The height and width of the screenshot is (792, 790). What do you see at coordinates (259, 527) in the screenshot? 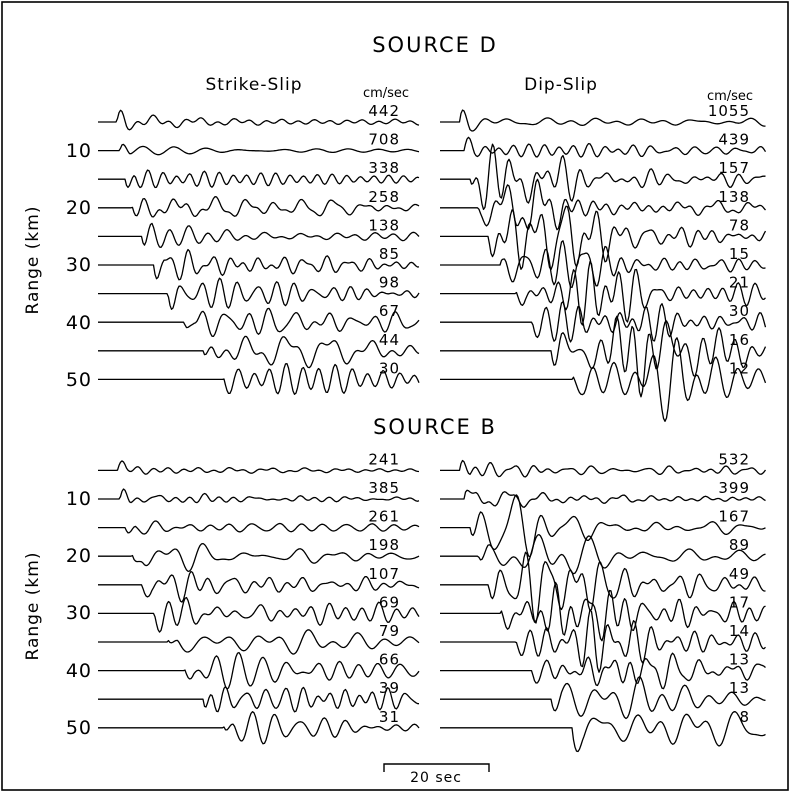
I see `trace-b-strike-15km` at bounding box center [259, 527].